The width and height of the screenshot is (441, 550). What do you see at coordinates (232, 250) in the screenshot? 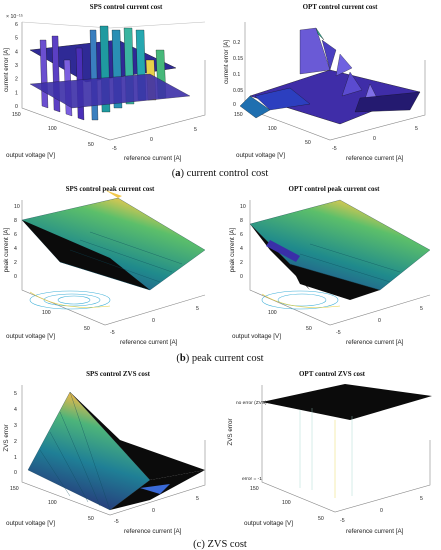
I see `z-axis-label: peak current [A]` at bounding box center [232, 250].